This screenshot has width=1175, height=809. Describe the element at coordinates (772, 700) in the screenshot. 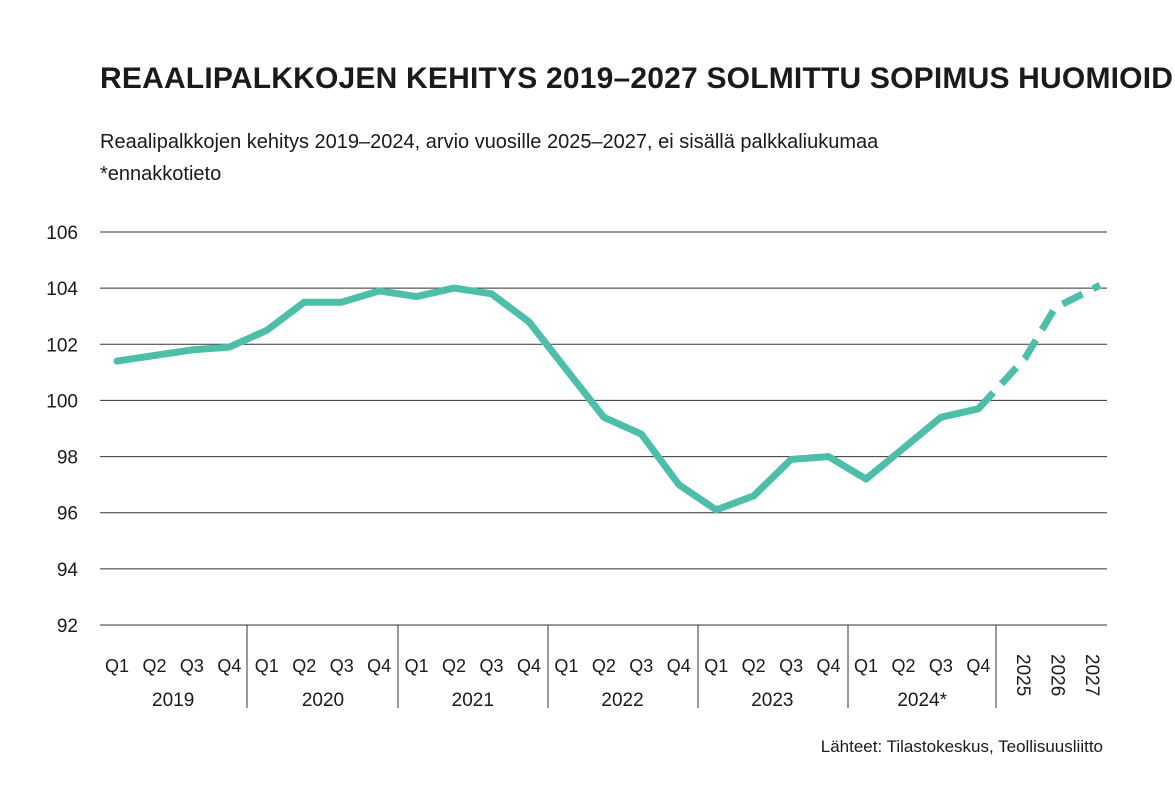

I see `year-label: 2023` at that location.